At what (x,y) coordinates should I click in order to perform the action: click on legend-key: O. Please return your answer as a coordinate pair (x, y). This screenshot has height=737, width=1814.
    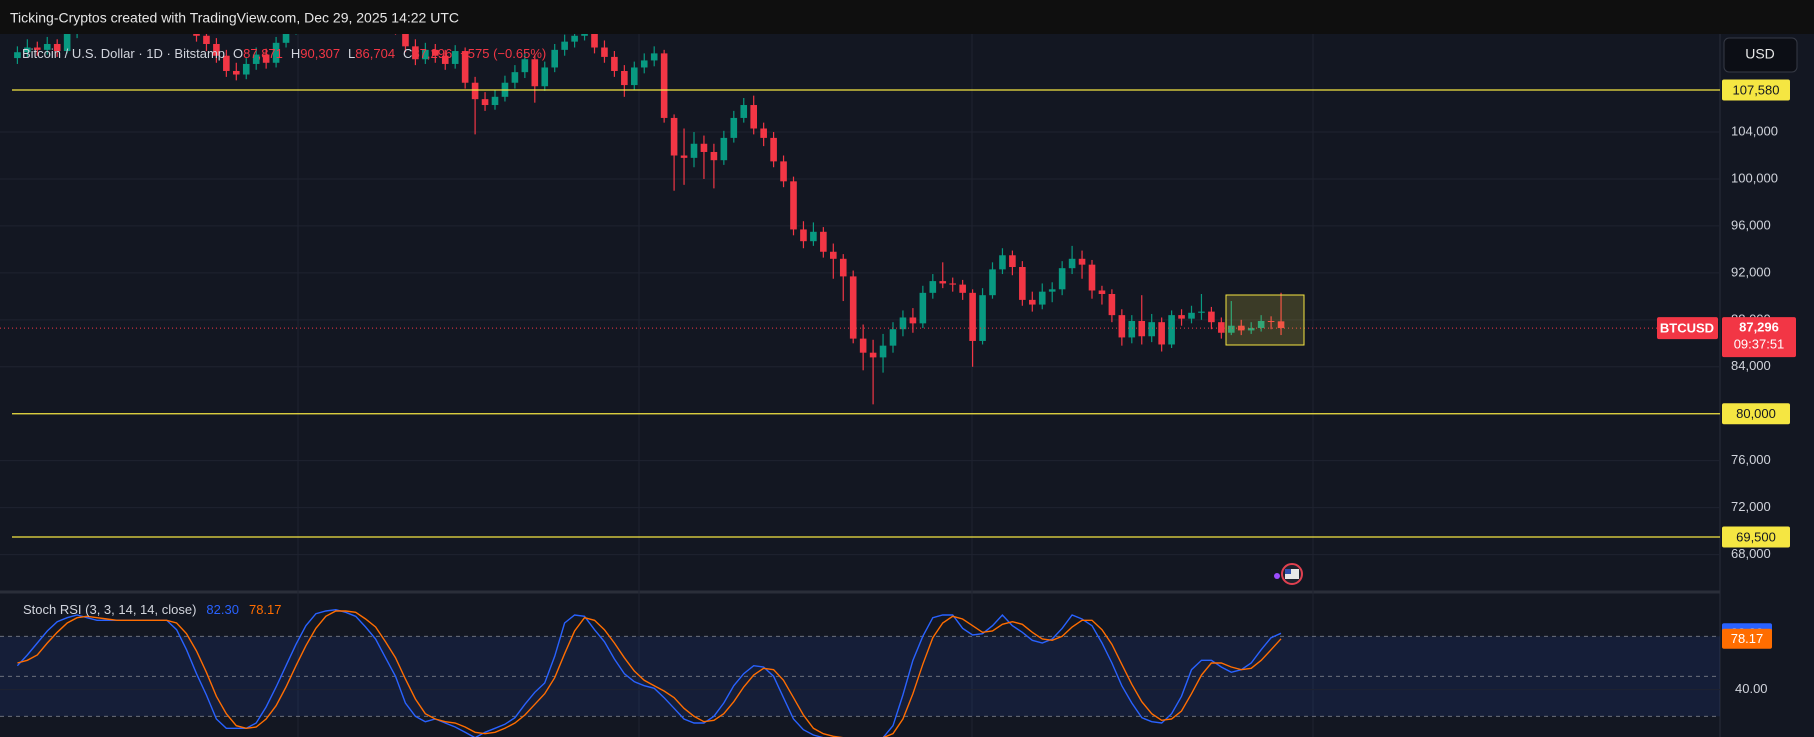
    Looking at the image, I should click on (238, 53).